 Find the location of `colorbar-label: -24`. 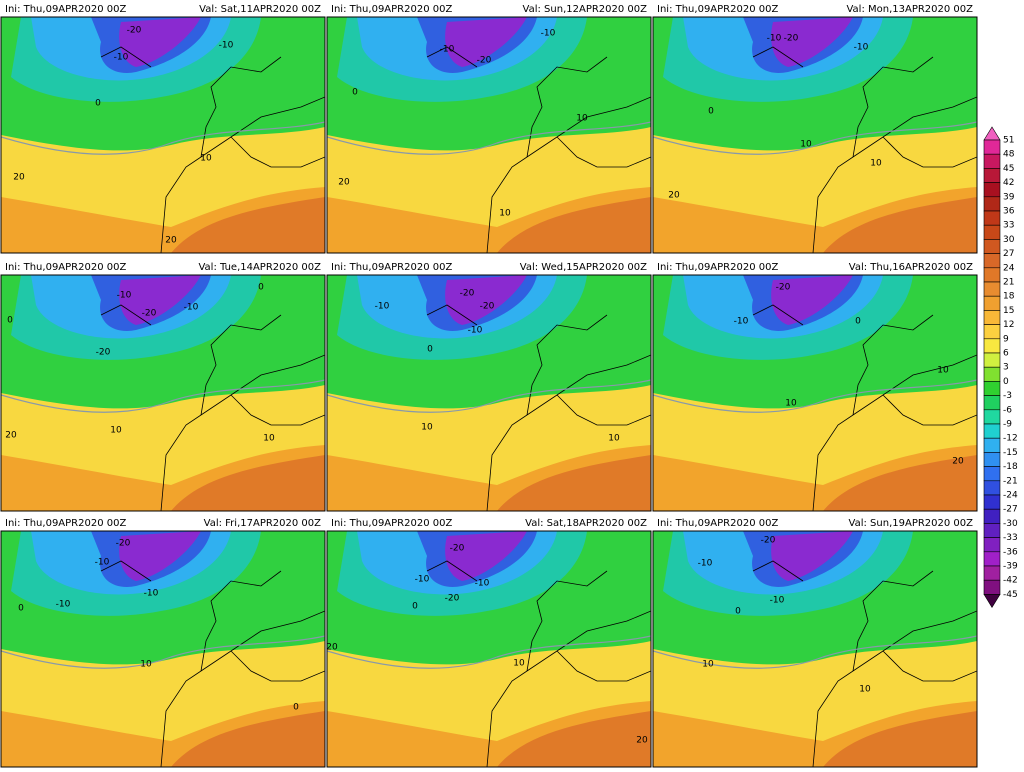

colorbar-label: -24 is located at coordinates (1010, 496).